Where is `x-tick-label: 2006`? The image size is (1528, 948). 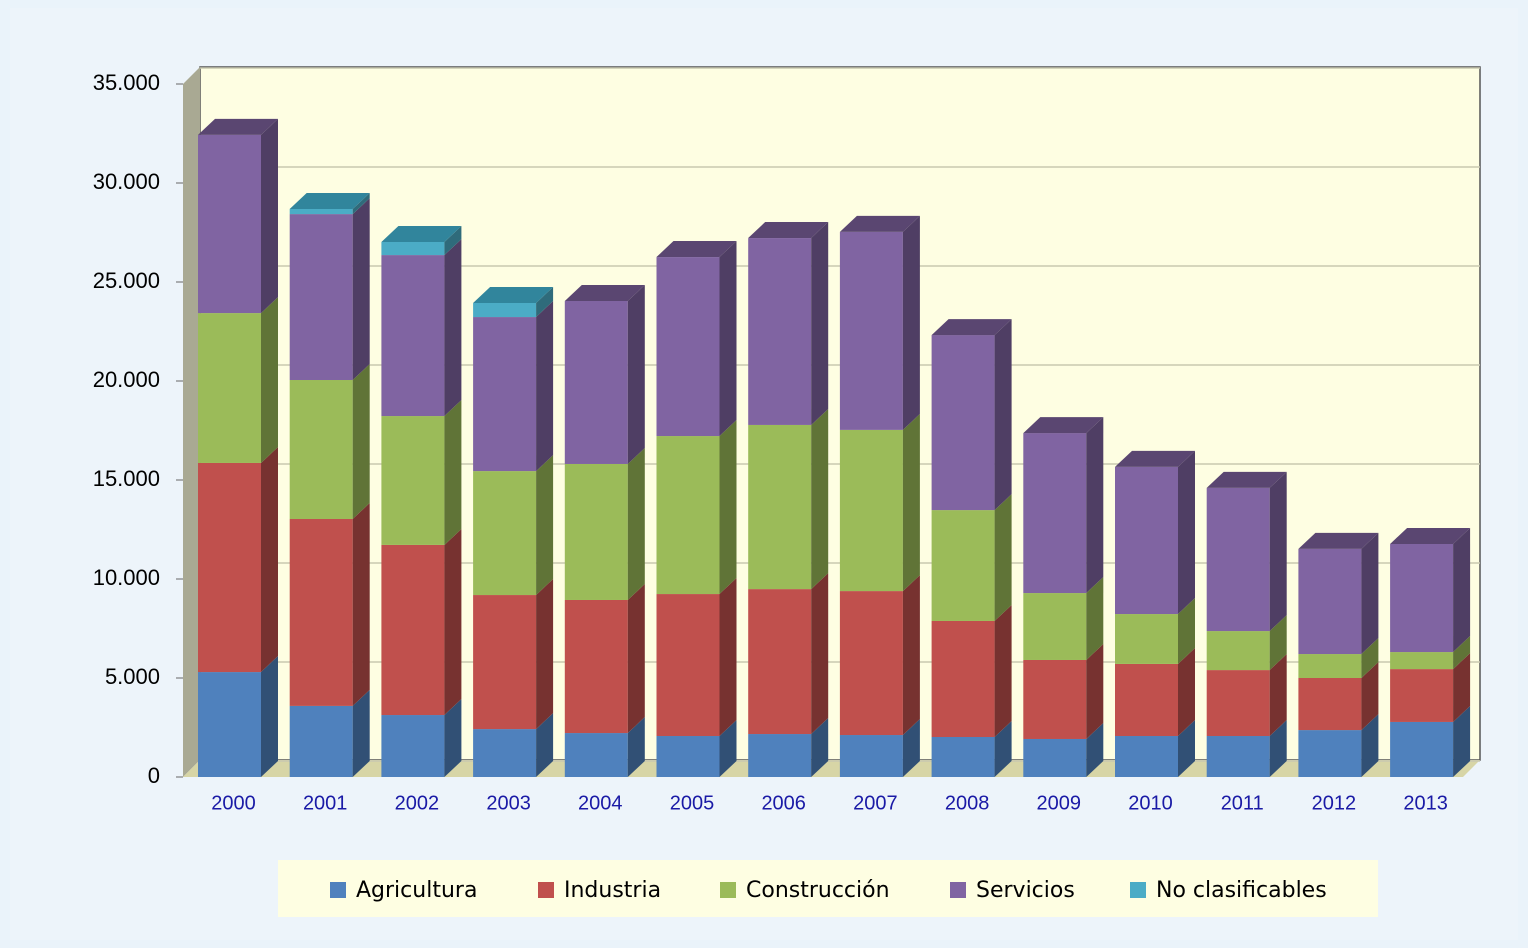
x-tick-label: 2006 is located at coordinates (783, 803).